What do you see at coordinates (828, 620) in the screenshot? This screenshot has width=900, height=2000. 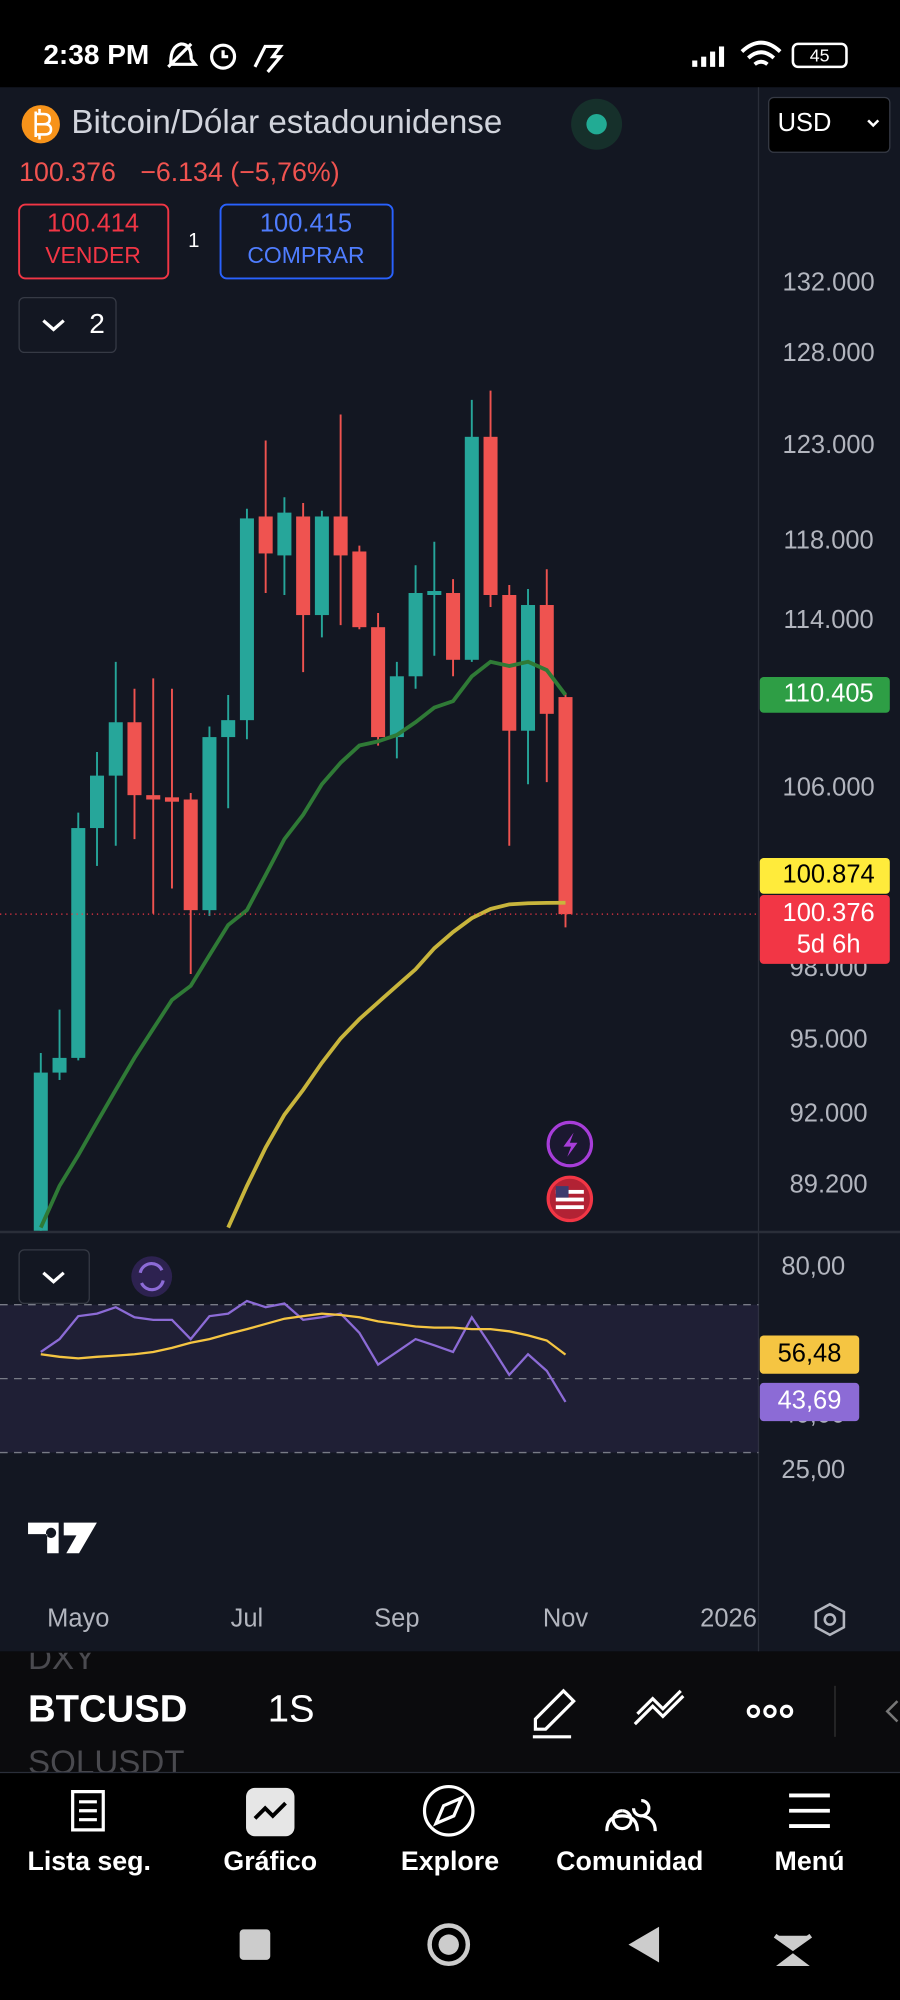 I see `y-tick-label: 114.000` at bounding box center [828, 620].